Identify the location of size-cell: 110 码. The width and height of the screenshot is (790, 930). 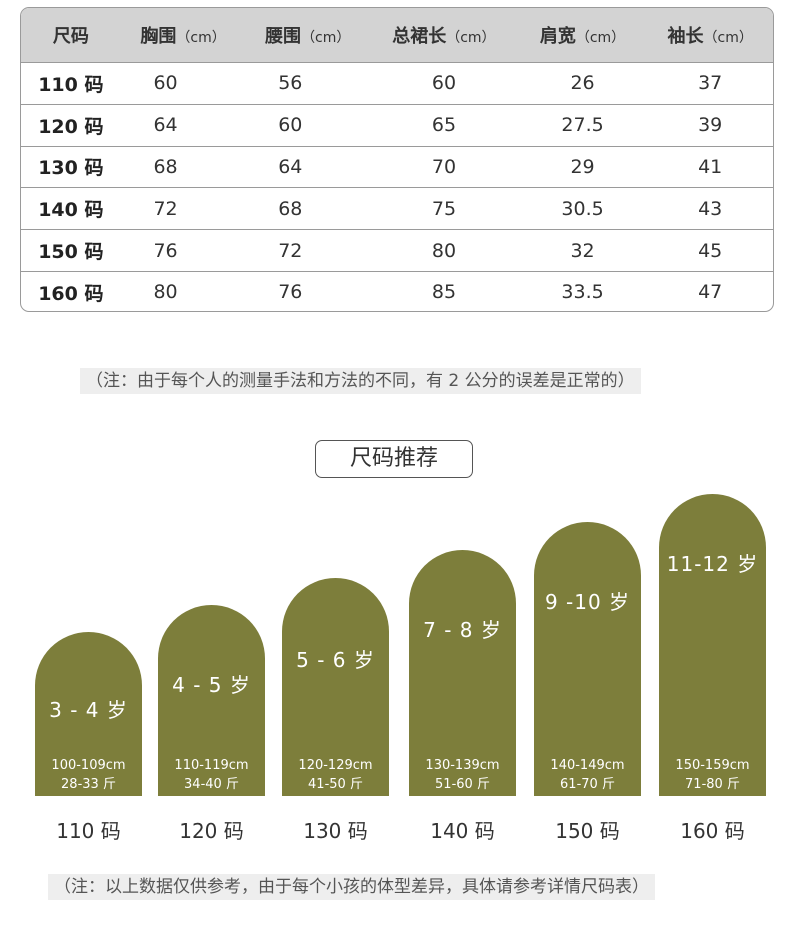
(71, 84).